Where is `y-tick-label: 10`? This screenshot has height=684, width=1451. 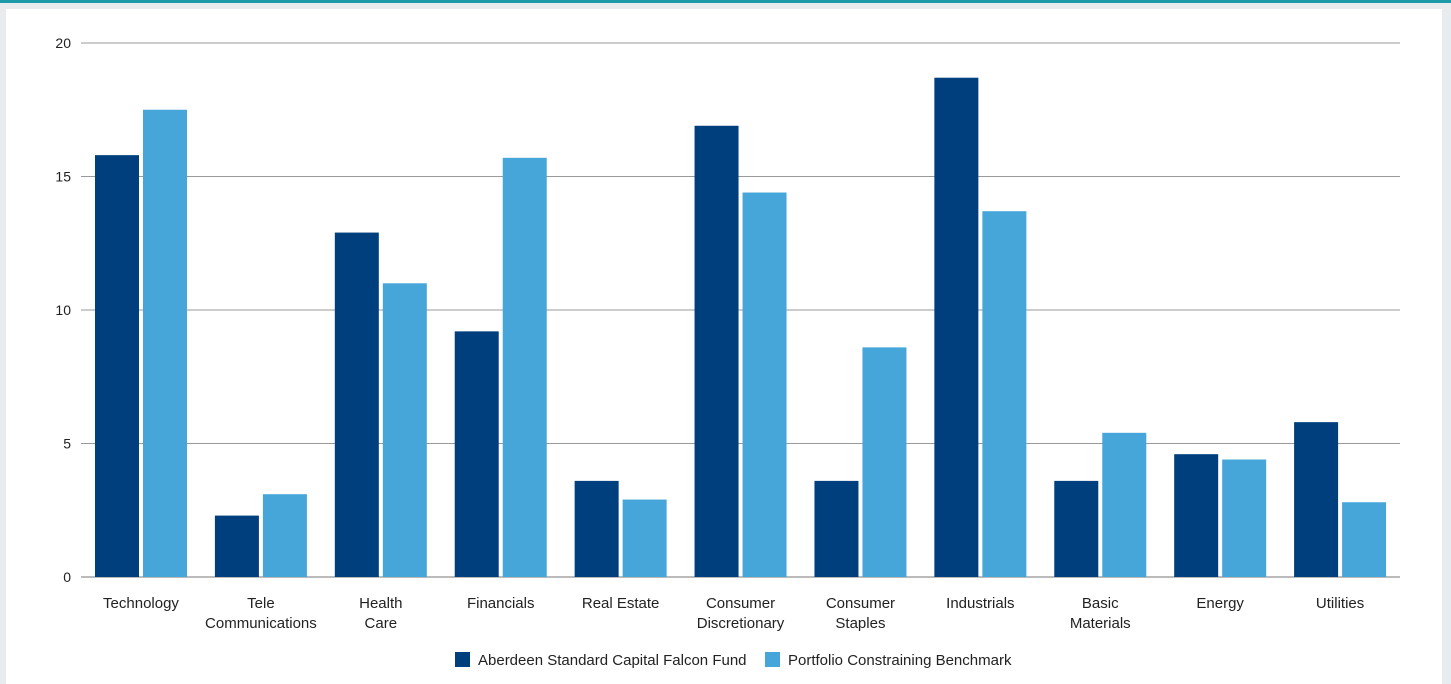 y-tick-label: 10 is located at coordinates (63, 310).